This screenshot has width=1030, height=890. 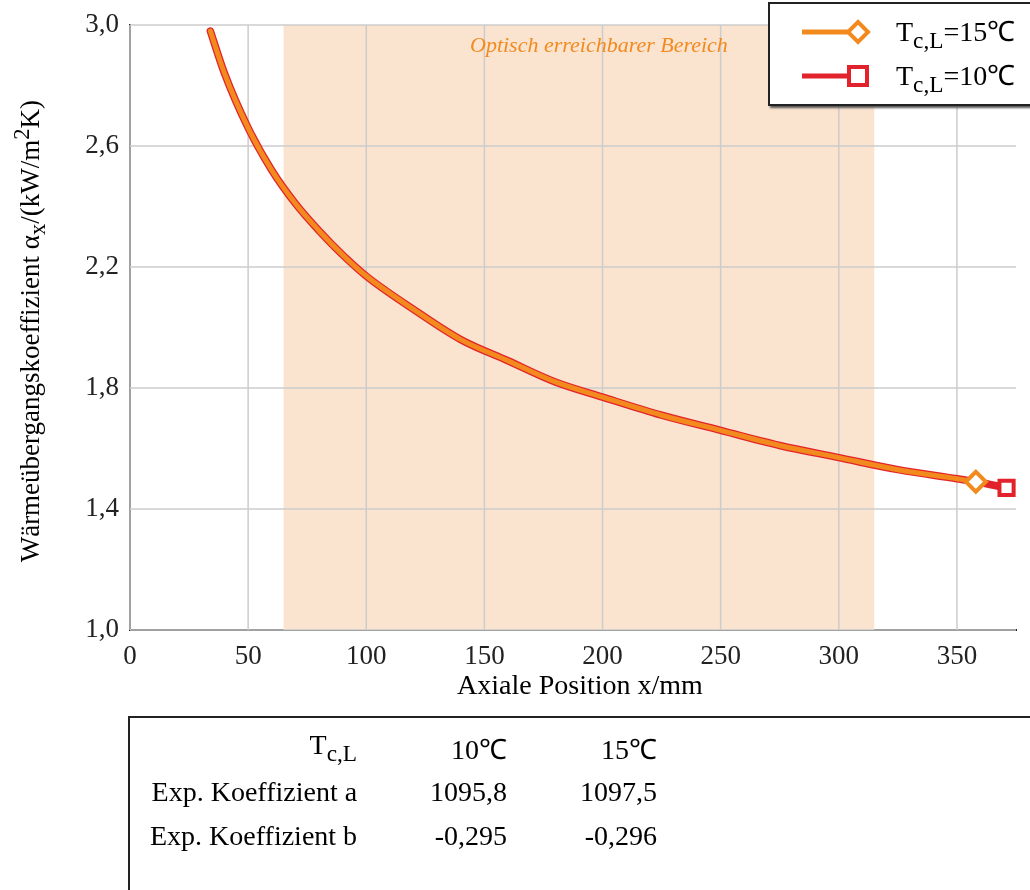 What do you see at coordinates (956, 34) in the screenshot?
I see `legend-label: T$_{c,L}$=15℃` at bounding box center [956, 34].